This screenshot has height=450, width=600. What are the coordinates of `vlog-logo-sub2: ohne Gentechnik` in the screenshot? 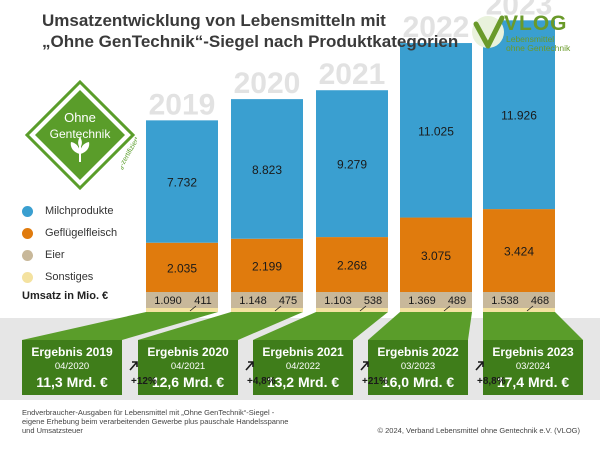 It's located at (538, 48).